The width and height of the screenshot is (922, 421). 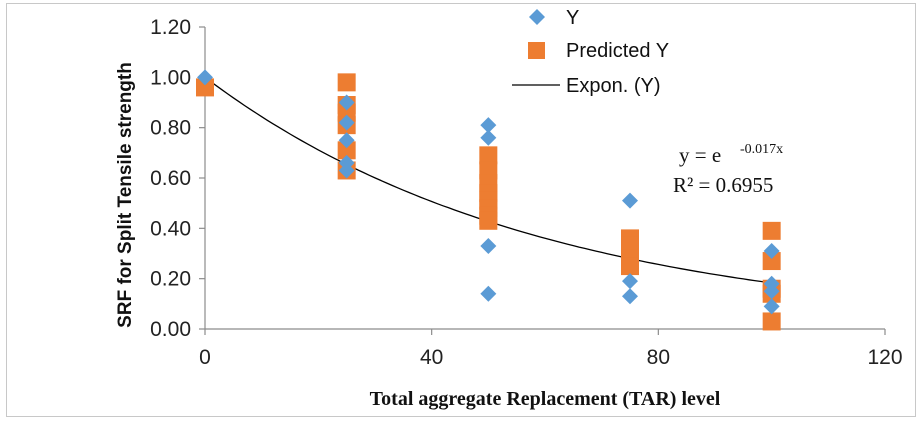 What do you see at coordinates (613, 86) in the screenshot?
I see `legend-trend-label: Expon. (Y)` at bounding box center [613, 86].